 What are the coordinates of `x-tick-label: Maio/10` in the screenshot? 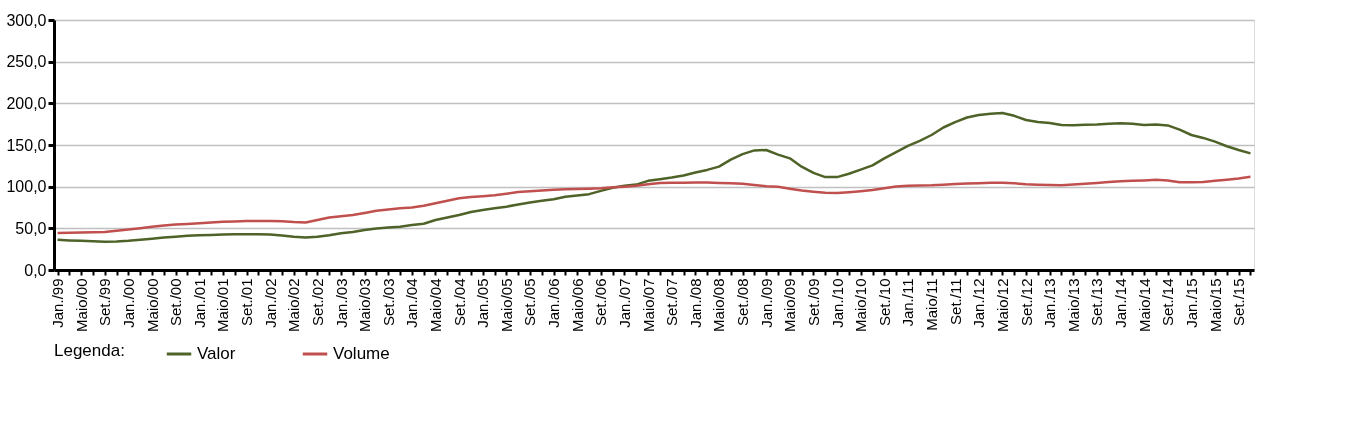 It's located at (861, 305).